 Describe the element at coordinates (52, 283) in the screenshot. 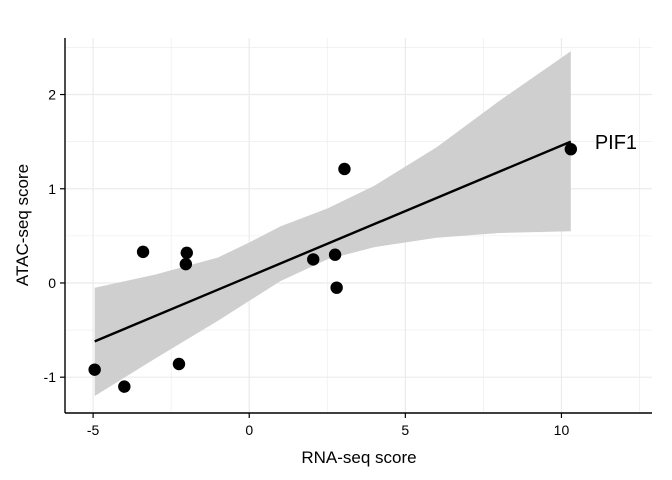

I see `y-tick-label: 0` at that location.